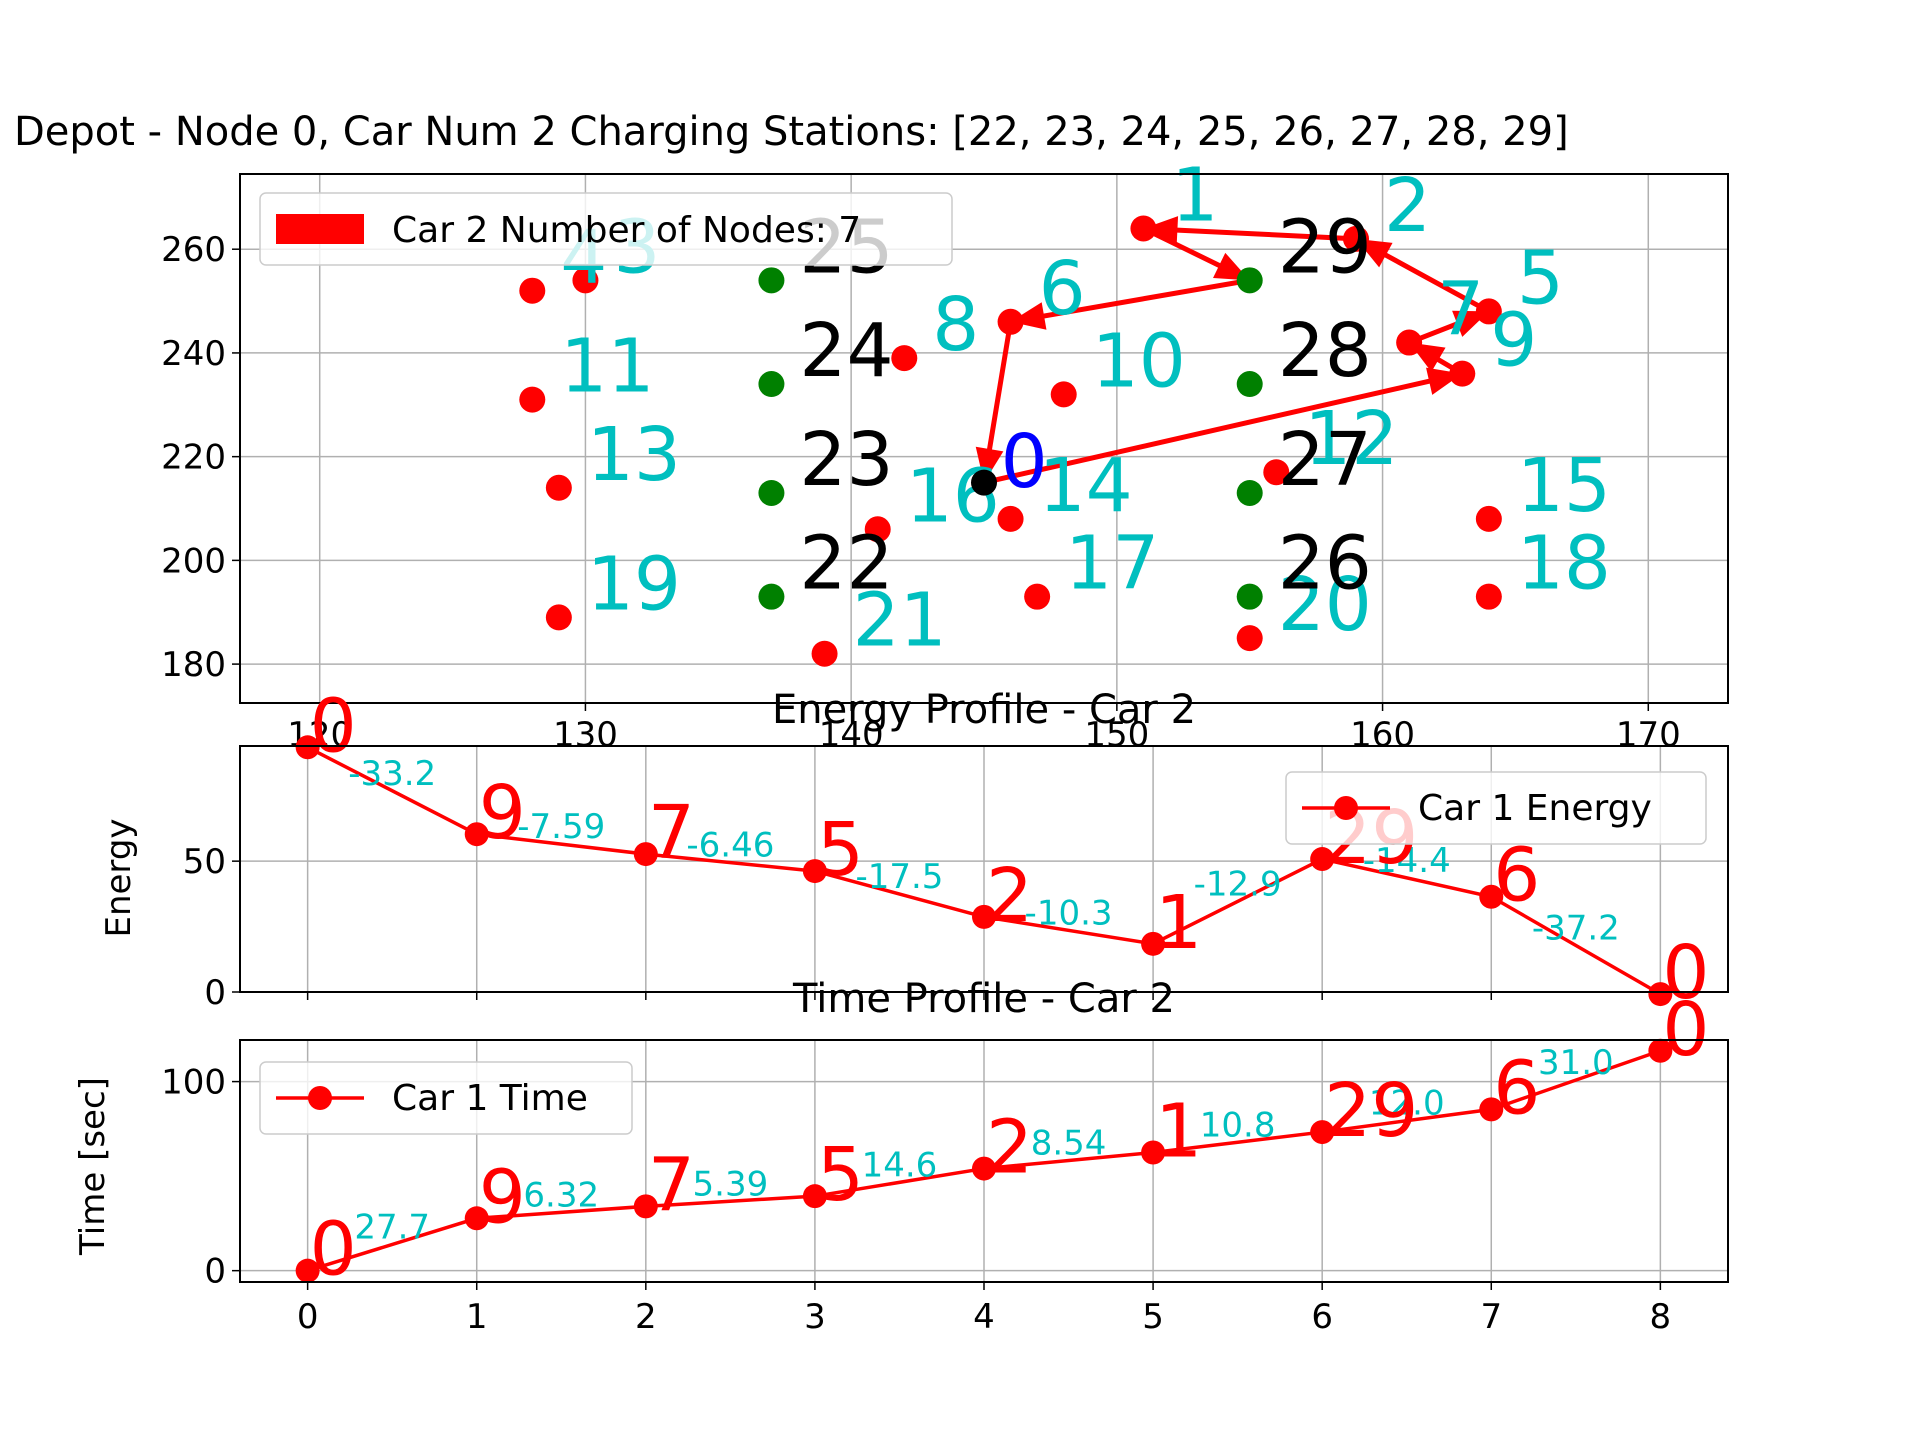 The image size is (1920, 1440). I want to click on energy-segment-label: -7.59, so click(561, 827).